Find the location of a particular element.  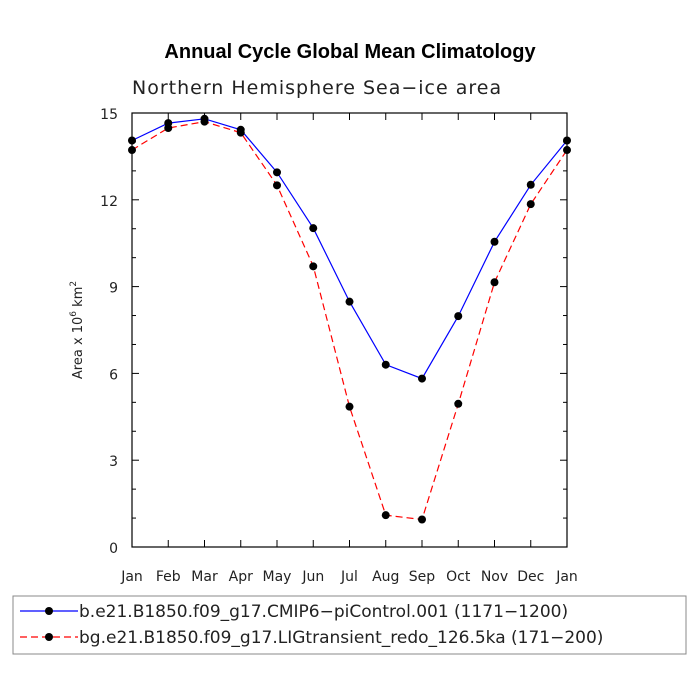

x-tick-label: Dec is located at coordinates (530, 577).